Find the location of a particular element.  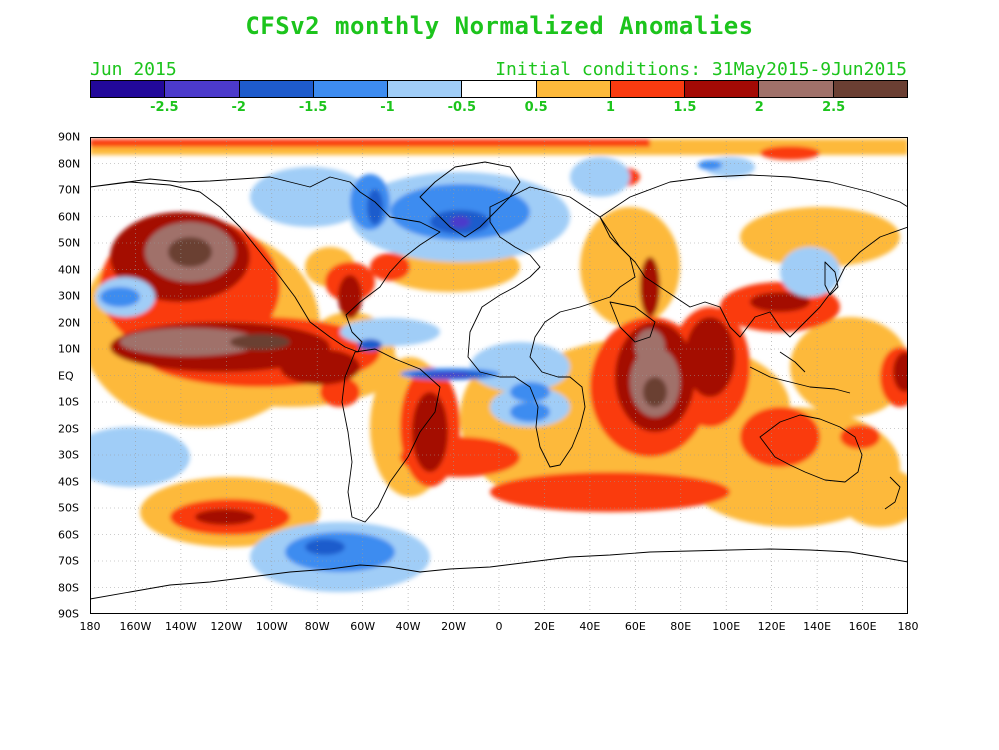

longitude-label: 40E is located at coordinates (590, 626).